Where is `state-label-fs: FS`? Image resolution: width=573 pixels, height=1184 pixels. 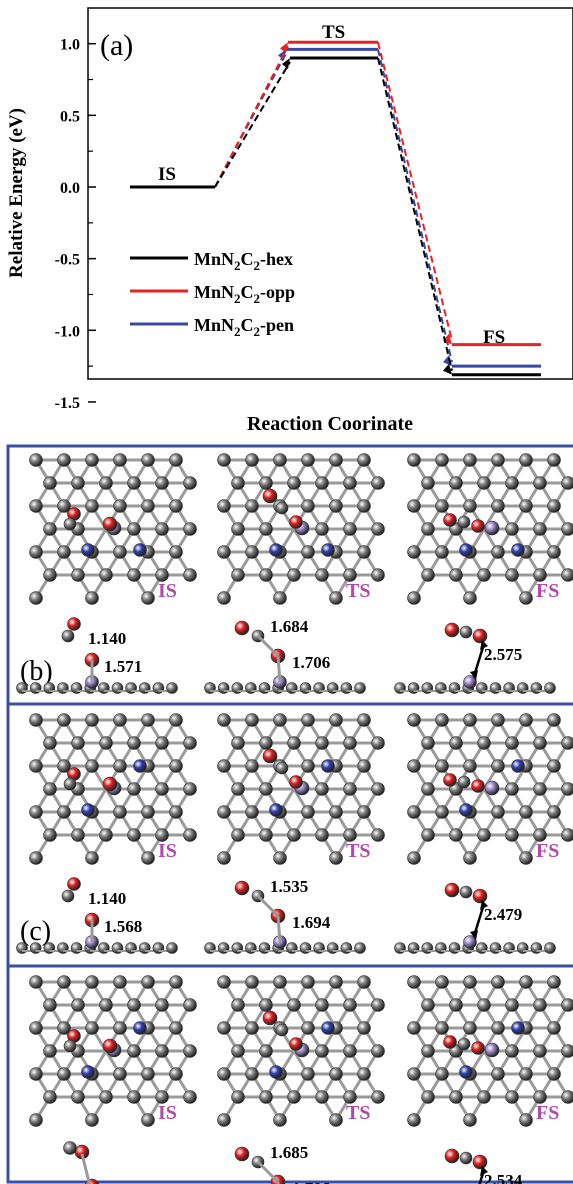
state-label-fs: FS is located at coordinates (494, 337).